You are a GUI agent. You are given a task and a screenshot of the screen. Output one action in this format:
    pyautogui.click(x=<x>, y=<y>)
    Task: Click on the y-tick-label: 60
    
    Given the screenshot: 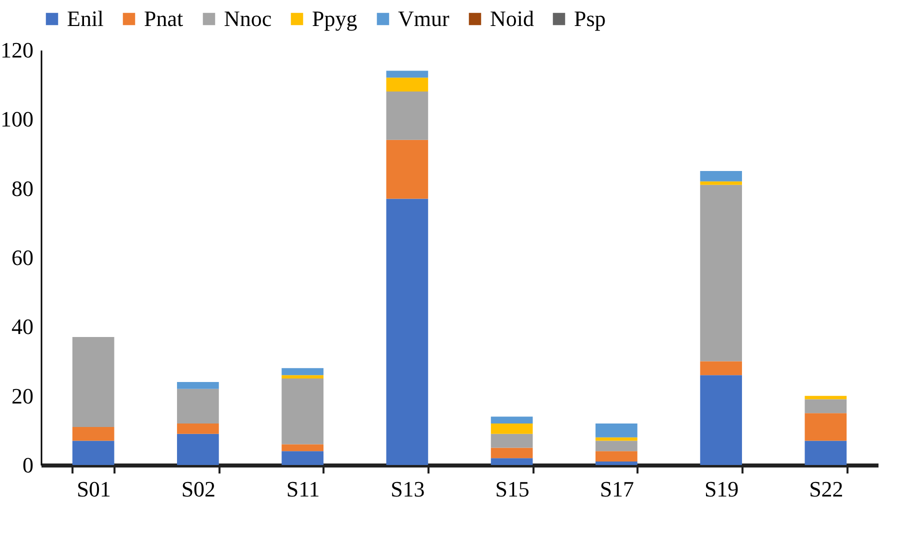 What is the action you would take?
    pyautogui.click(x=23, y=257)
    